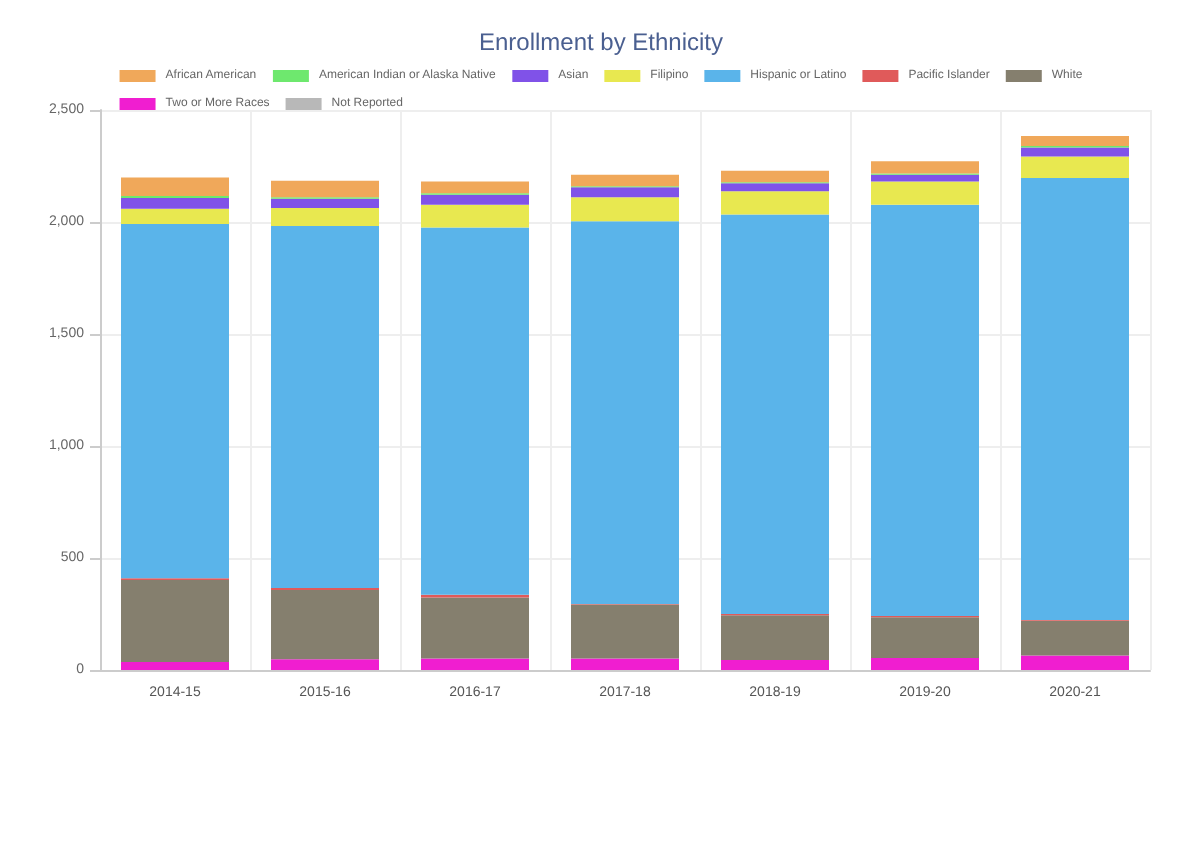 This screenshot has height=842, width=1202. What do you see at coordinates (601, 42) in the screenshot?
I see `chart-title: Enrollment by Ethnicity` at bounding box center [601, 42].